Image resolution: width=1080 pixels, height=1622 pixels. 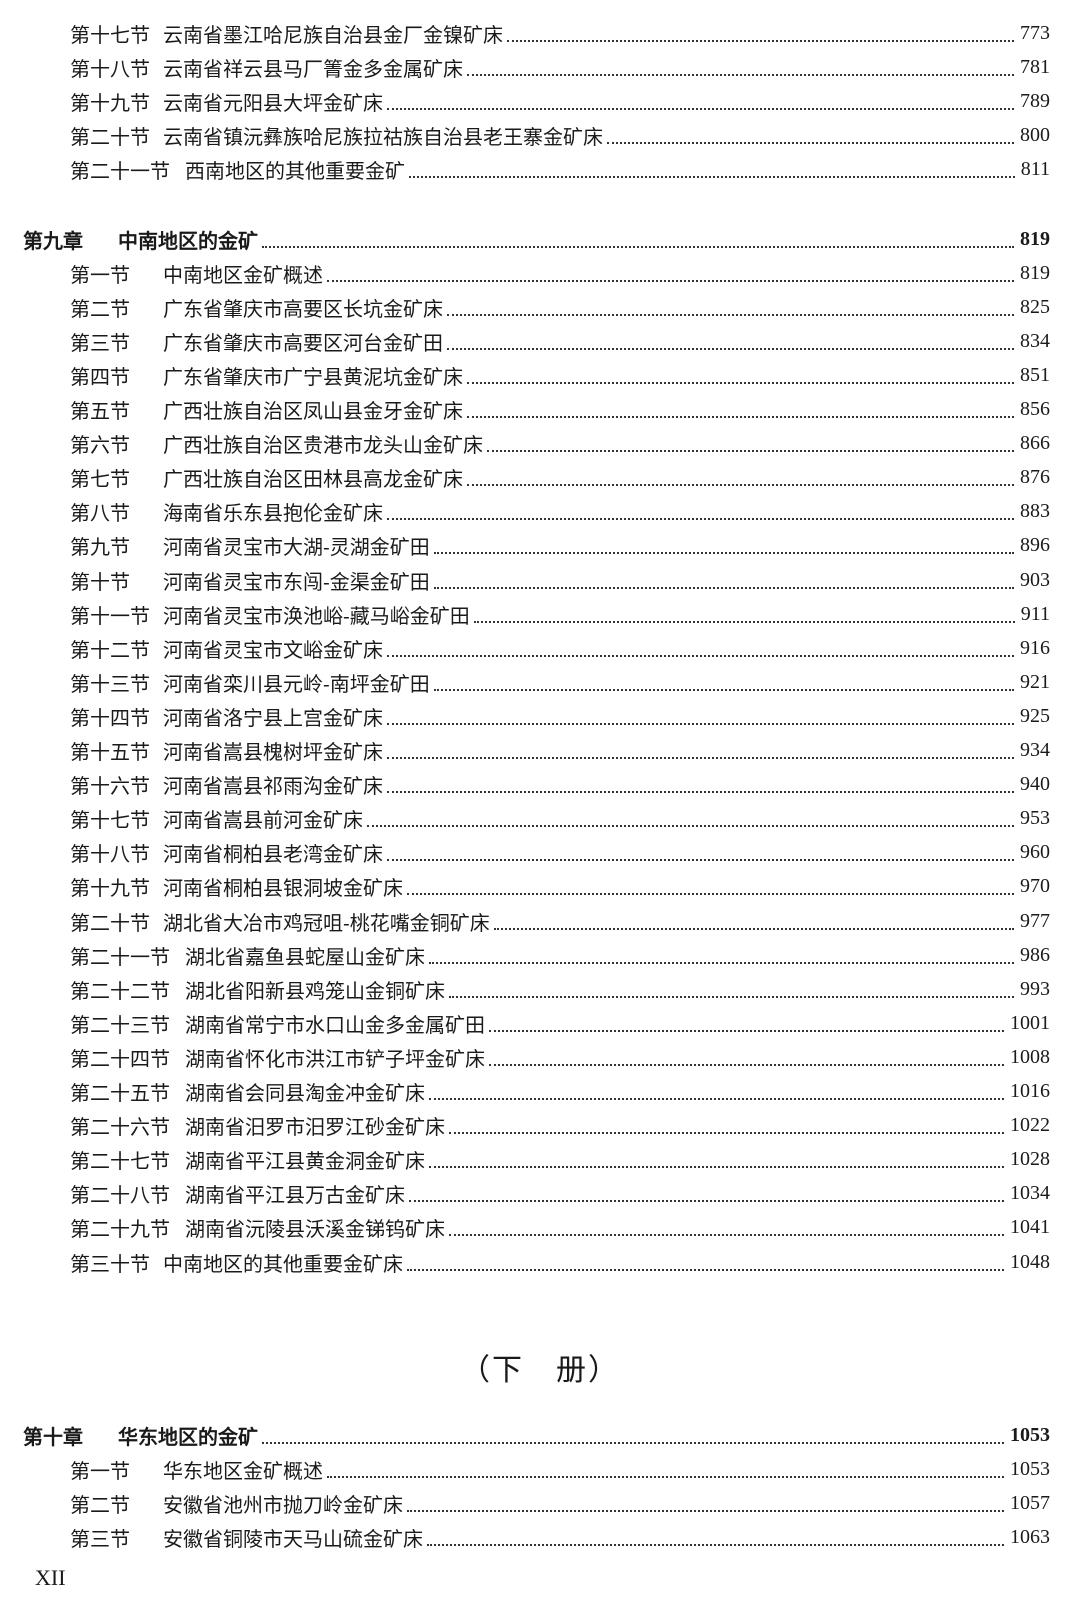 I want to click on entry-page-number: 934, so click(x=1035, y=750).